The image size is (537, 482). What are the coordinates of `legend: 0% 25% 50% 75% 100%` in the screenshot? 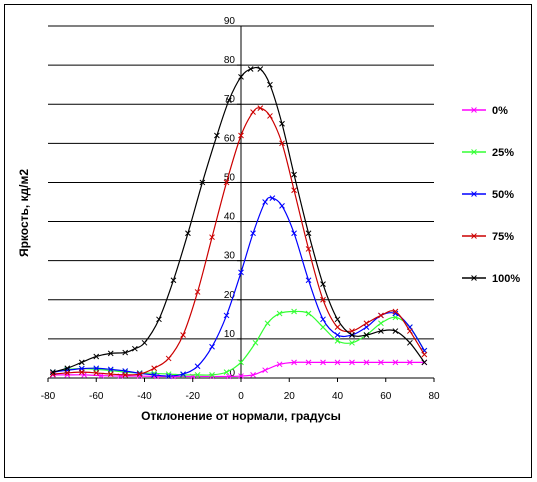 It's located at (491, 195).